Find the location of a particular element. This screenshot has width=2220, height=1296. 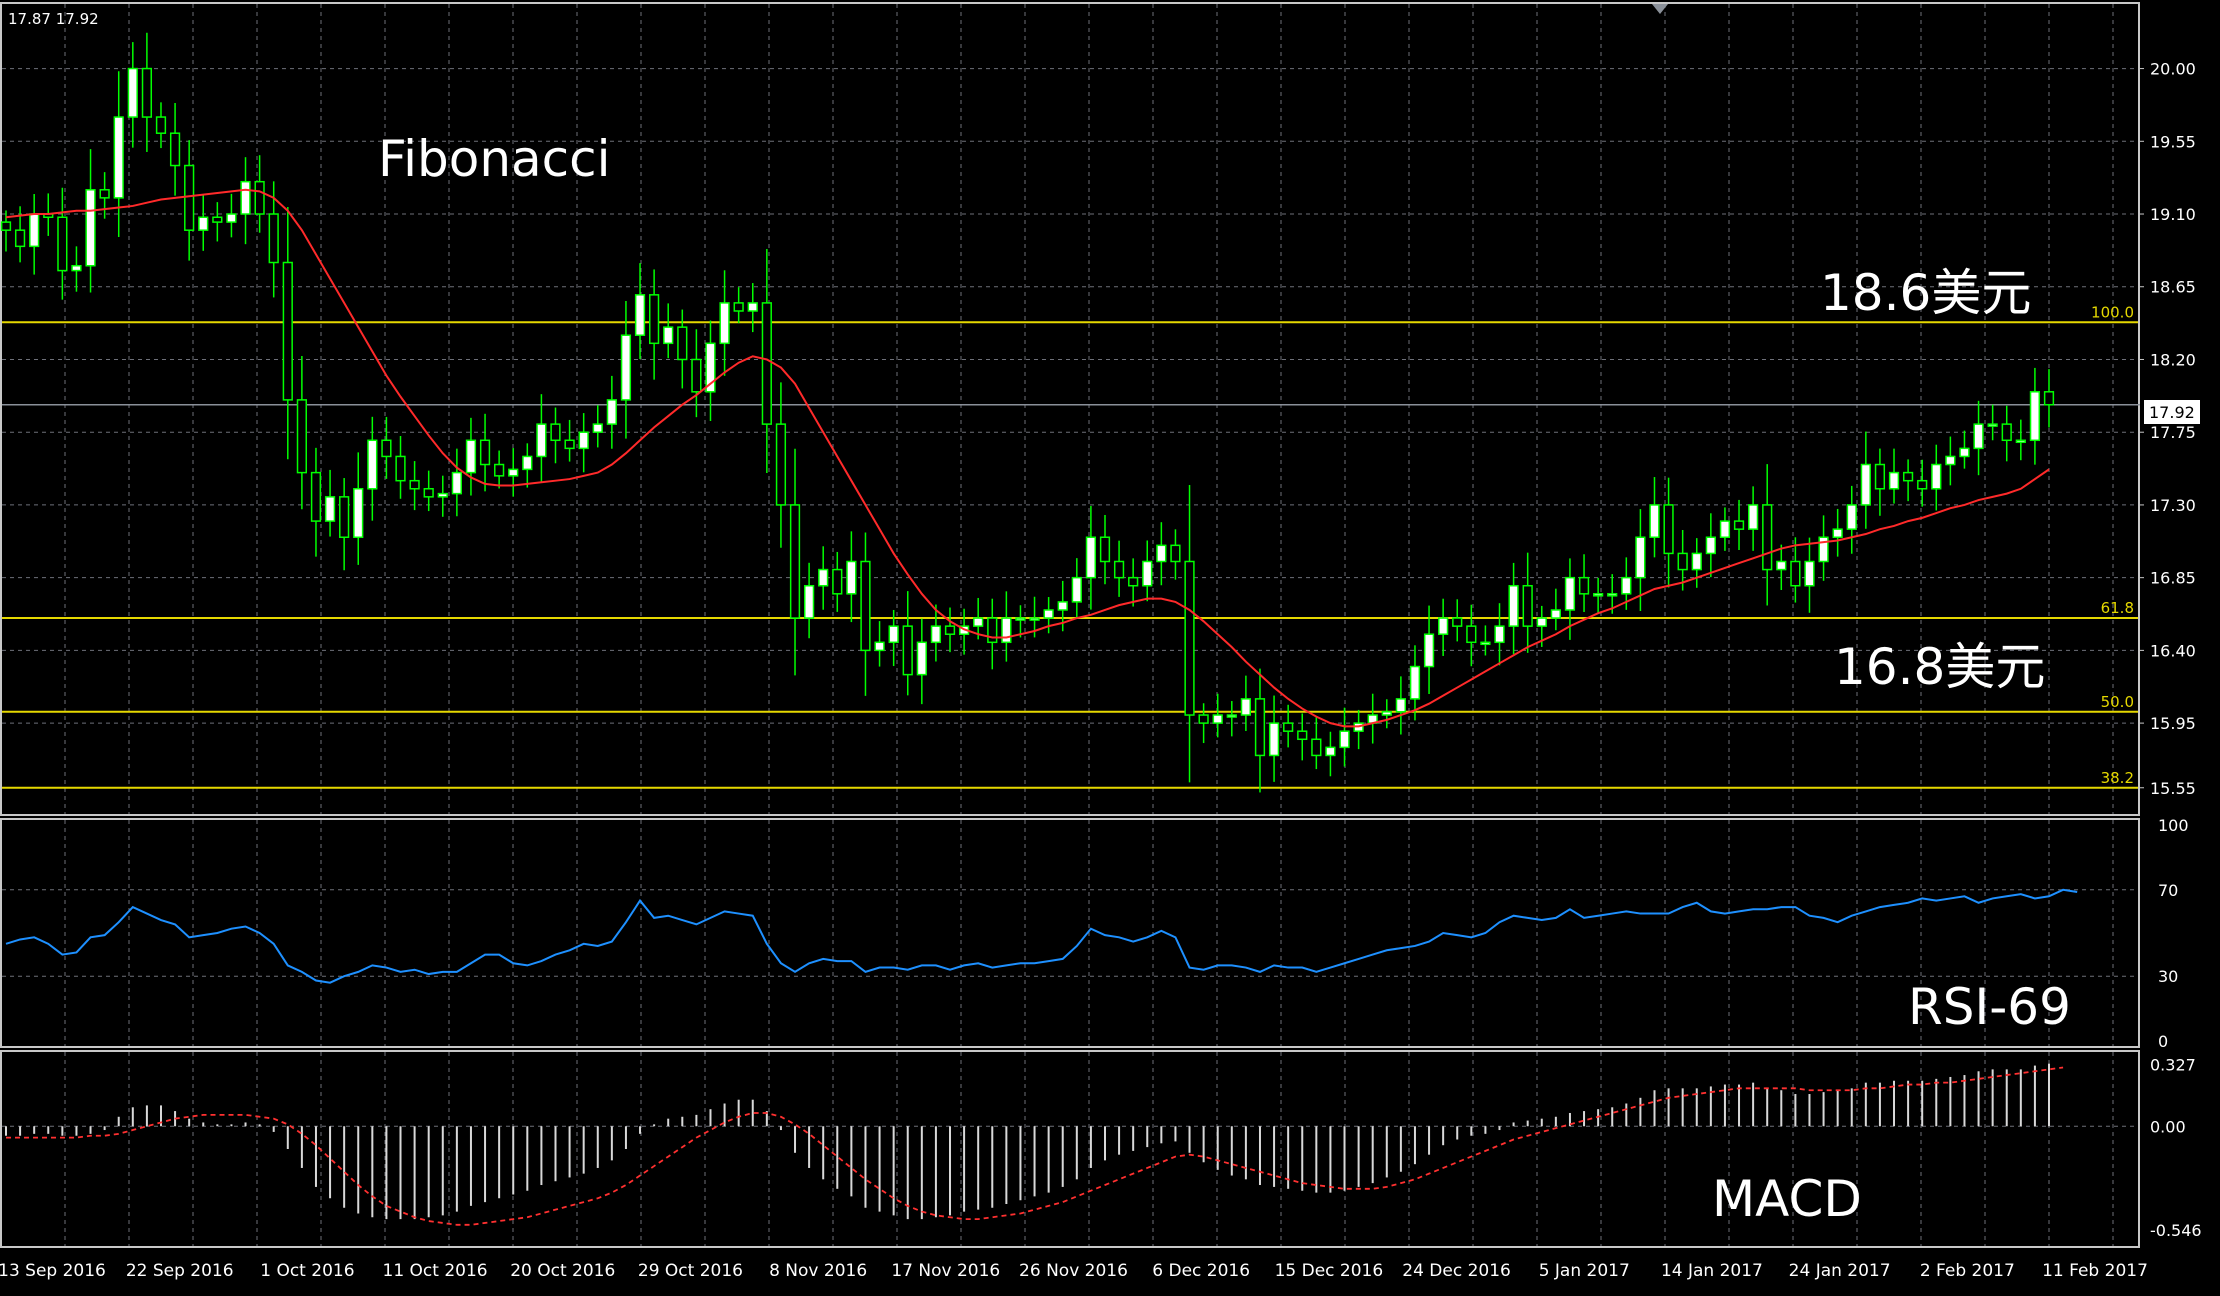

price-tick-label: 16.85 is located at coordinates (2173, 578).